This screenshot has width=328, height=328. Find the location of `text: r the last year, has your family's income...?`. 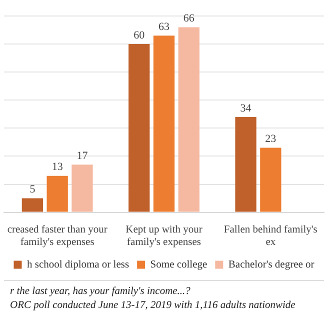

text: r the last year, has your family's income...? is located at coordinates (101, 292).